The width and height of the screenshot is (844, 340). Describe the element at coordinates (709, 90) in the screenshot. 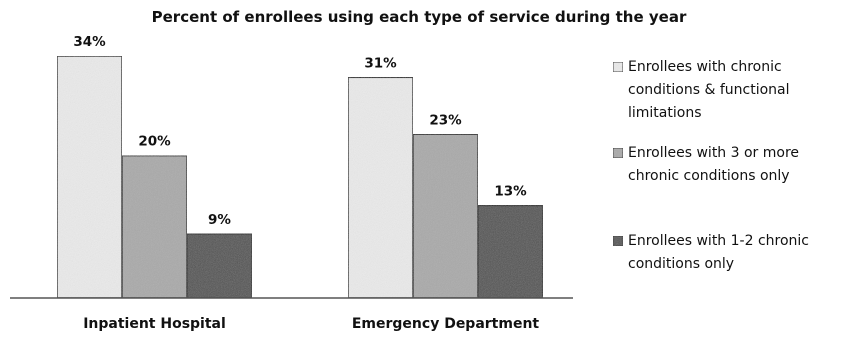

I see `legend-label: conditions & functional` at that location.